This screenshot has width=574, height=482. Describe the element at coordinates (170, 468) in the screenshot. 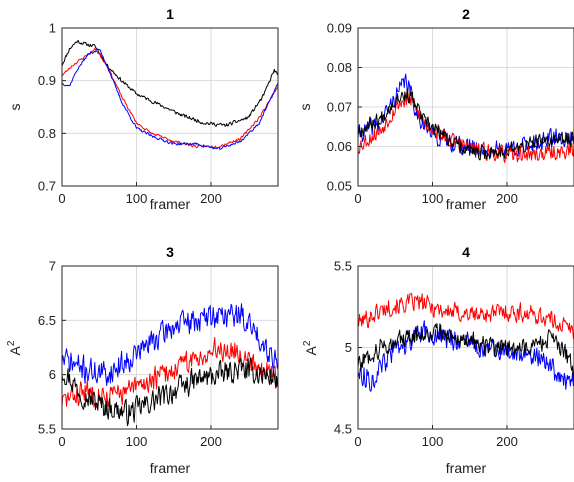

I see `panel-3-xlabel: framer` at that location.